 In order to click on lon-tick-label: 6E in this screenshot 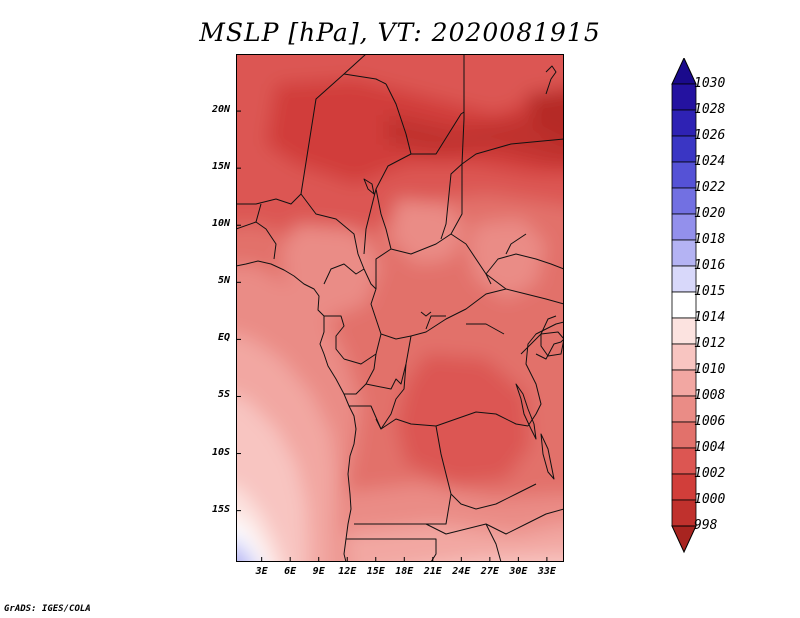, I will do `click(290, 571)`.